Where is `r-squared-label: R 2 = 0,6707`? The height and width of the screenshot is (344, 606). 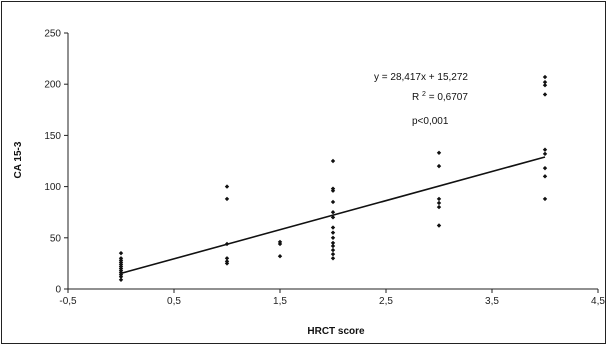 r-squared-label: R 2 = 0,6707 is located at coordinates (440, 95).